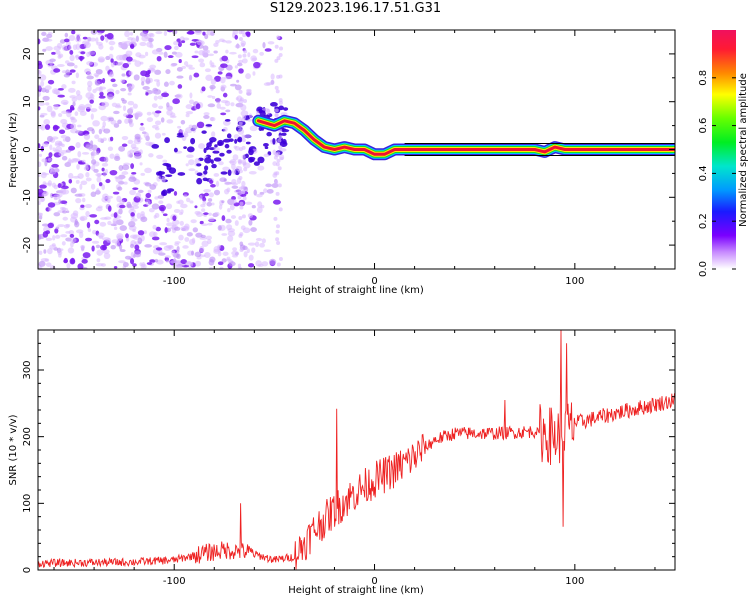 Image resolution: width=750 pixels, height=600 pixels. What do you see at coordinates (374, 581) in the screenshot?
I see `snr-xtick-label: 0` at bounding box center [374, 581].